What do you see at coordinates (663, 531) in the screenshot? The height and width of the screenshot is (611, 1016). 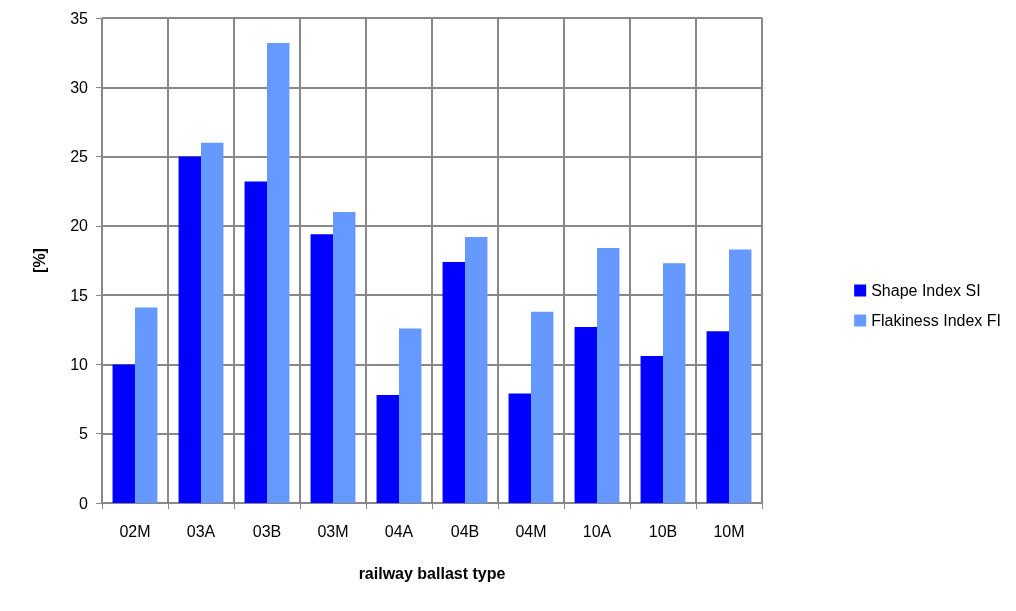 I see `x-tick-label: 10B` at bounding box center [663, 531].